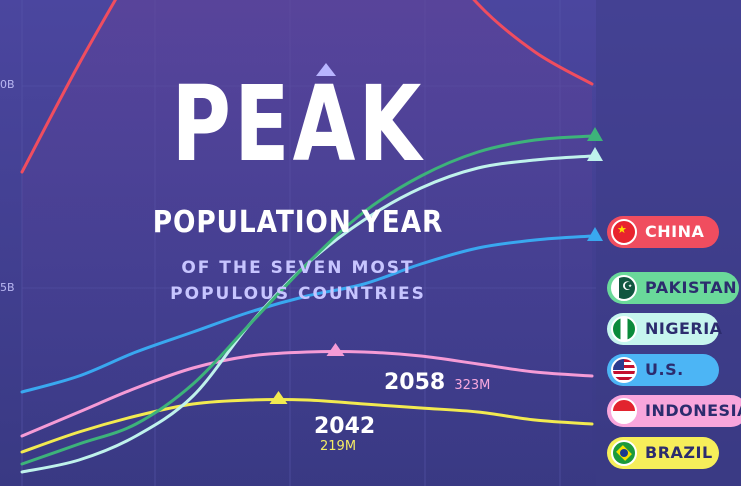 This screenshot has height=486, width=741. Describe the element at coordinates (691, 287) in the screenshot. I see `legend-label: PAKISTAN` at that location.